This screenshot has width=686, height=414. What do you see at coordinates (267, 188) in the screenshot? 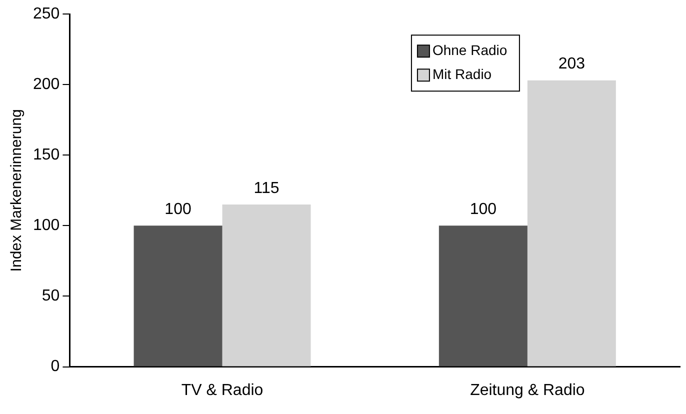
I see `data-label: 115` at bounding box center [267, 188].